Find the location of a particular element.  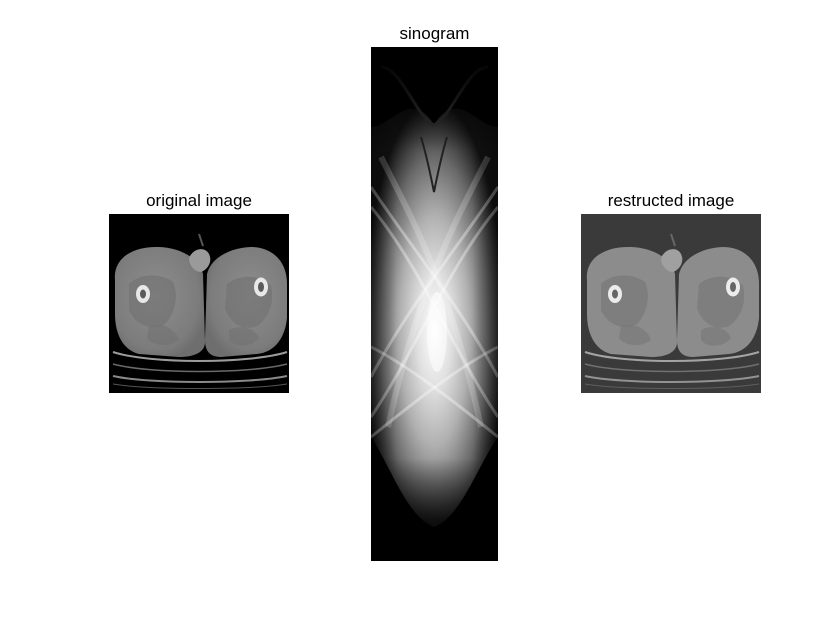

sinogram-title: sinogram is located at coordinates (434, 33).